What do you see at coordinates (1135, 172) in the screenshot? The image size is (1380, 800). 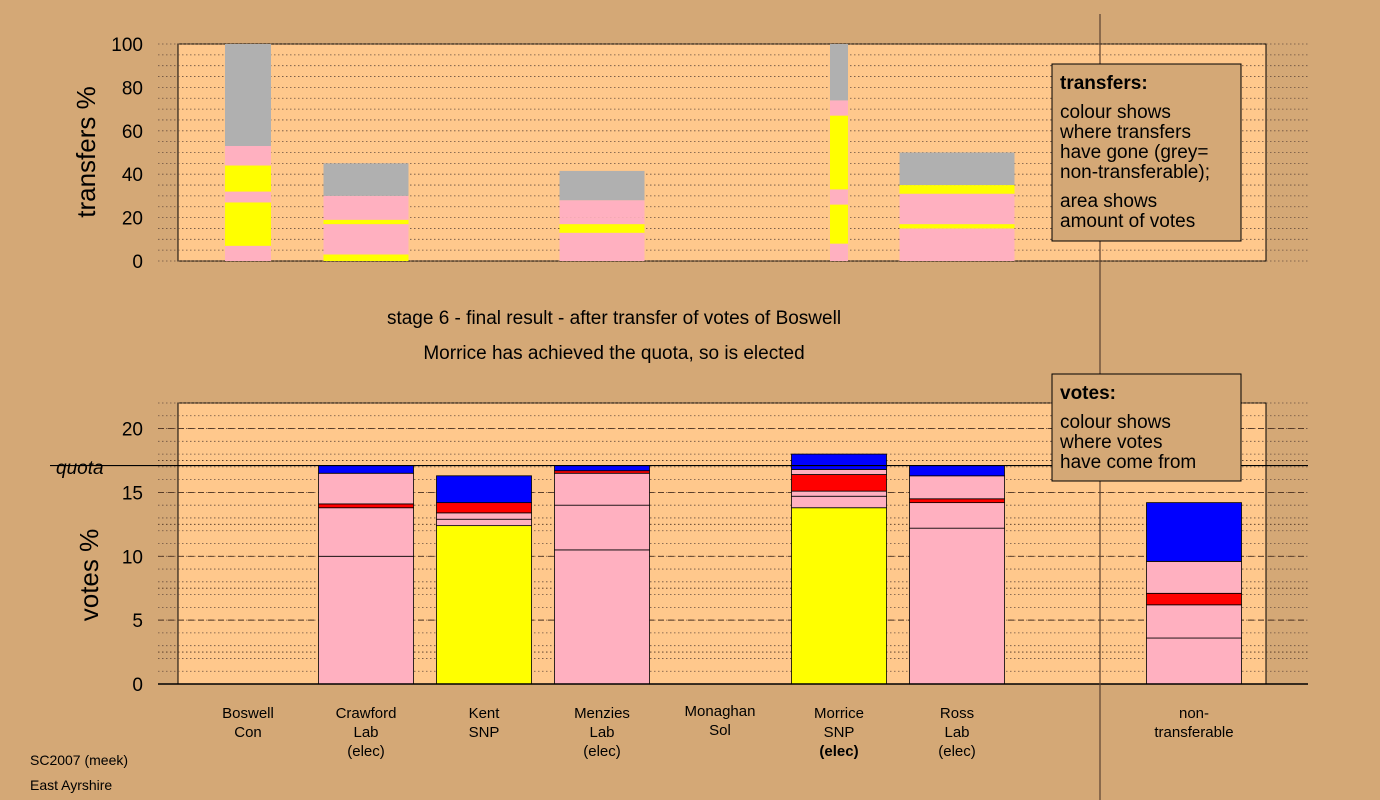 I see `legend-line: non-transferable);` at bounding box center [1135, 172].